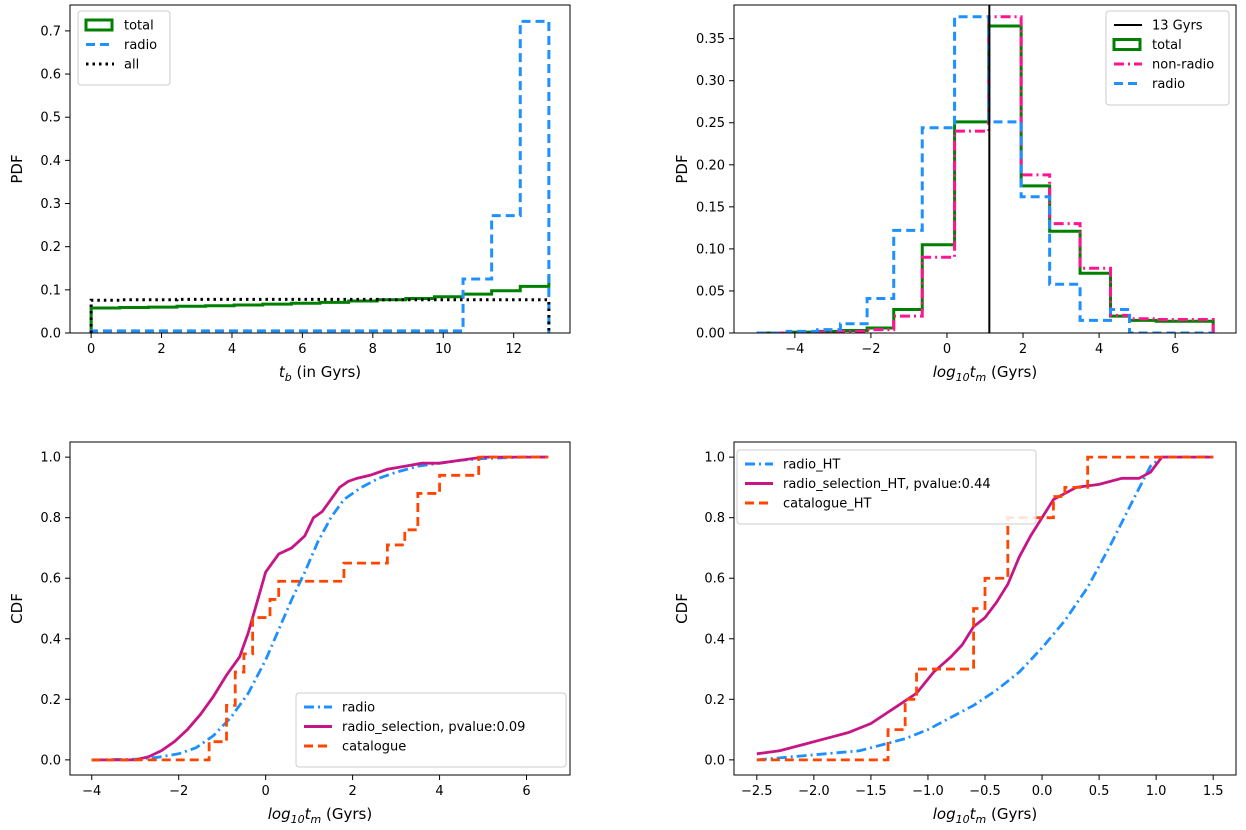 The image size is (1246, 830). I want to click on legend-label: radio_selection_HT, pvalue:0.44, so click(887, 484).